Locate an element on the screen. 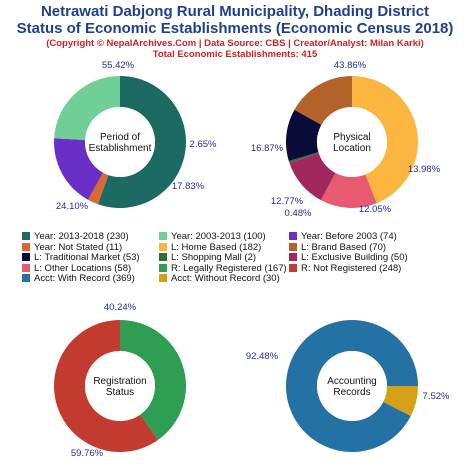  legend-label: Acct: With Record (369) is located at coordinates (84, 279).